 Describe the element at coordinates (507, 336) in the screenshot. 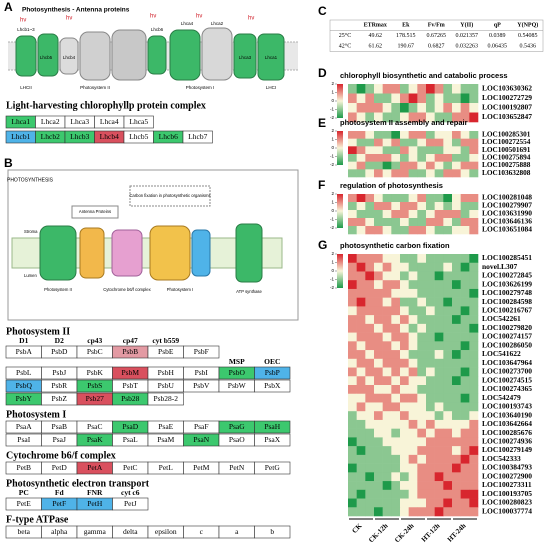

I see `gene-label: LOC100274157` at that location.